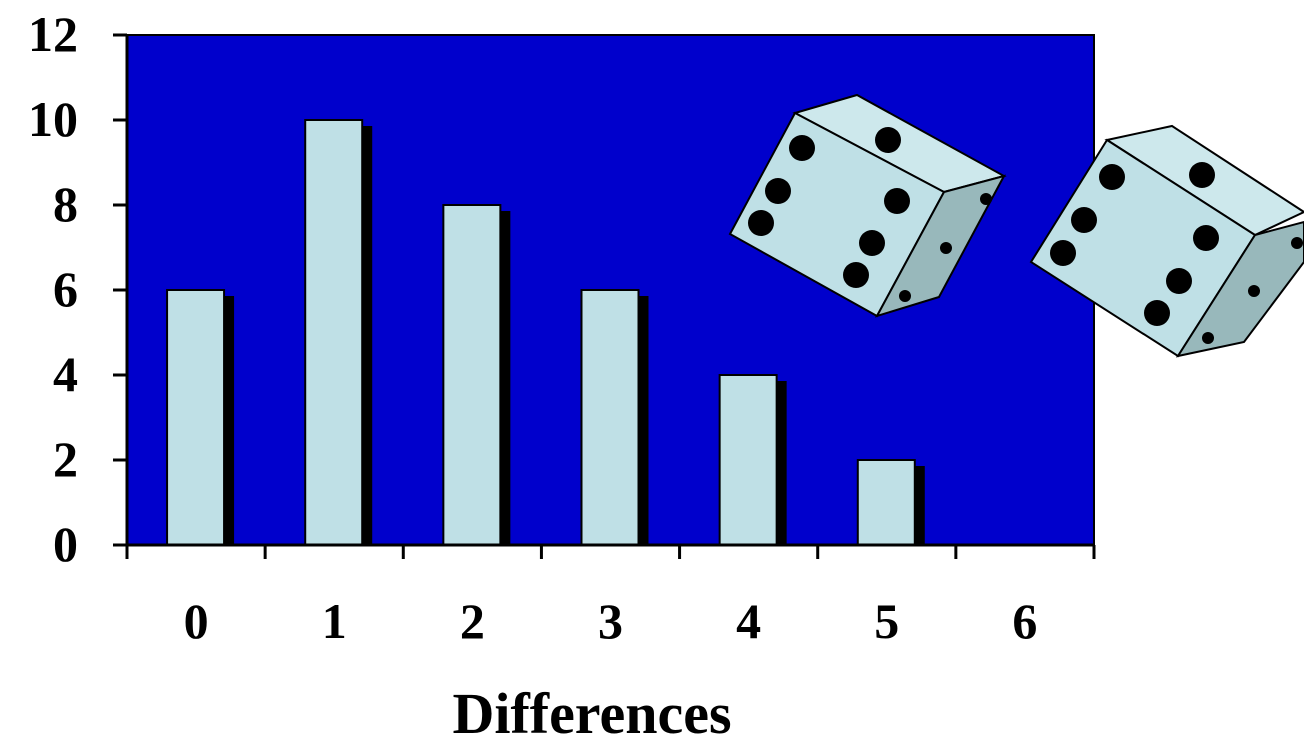 The image size is (1304, 738). I want to click on x-tick-label: 6, so click(1024, 621).